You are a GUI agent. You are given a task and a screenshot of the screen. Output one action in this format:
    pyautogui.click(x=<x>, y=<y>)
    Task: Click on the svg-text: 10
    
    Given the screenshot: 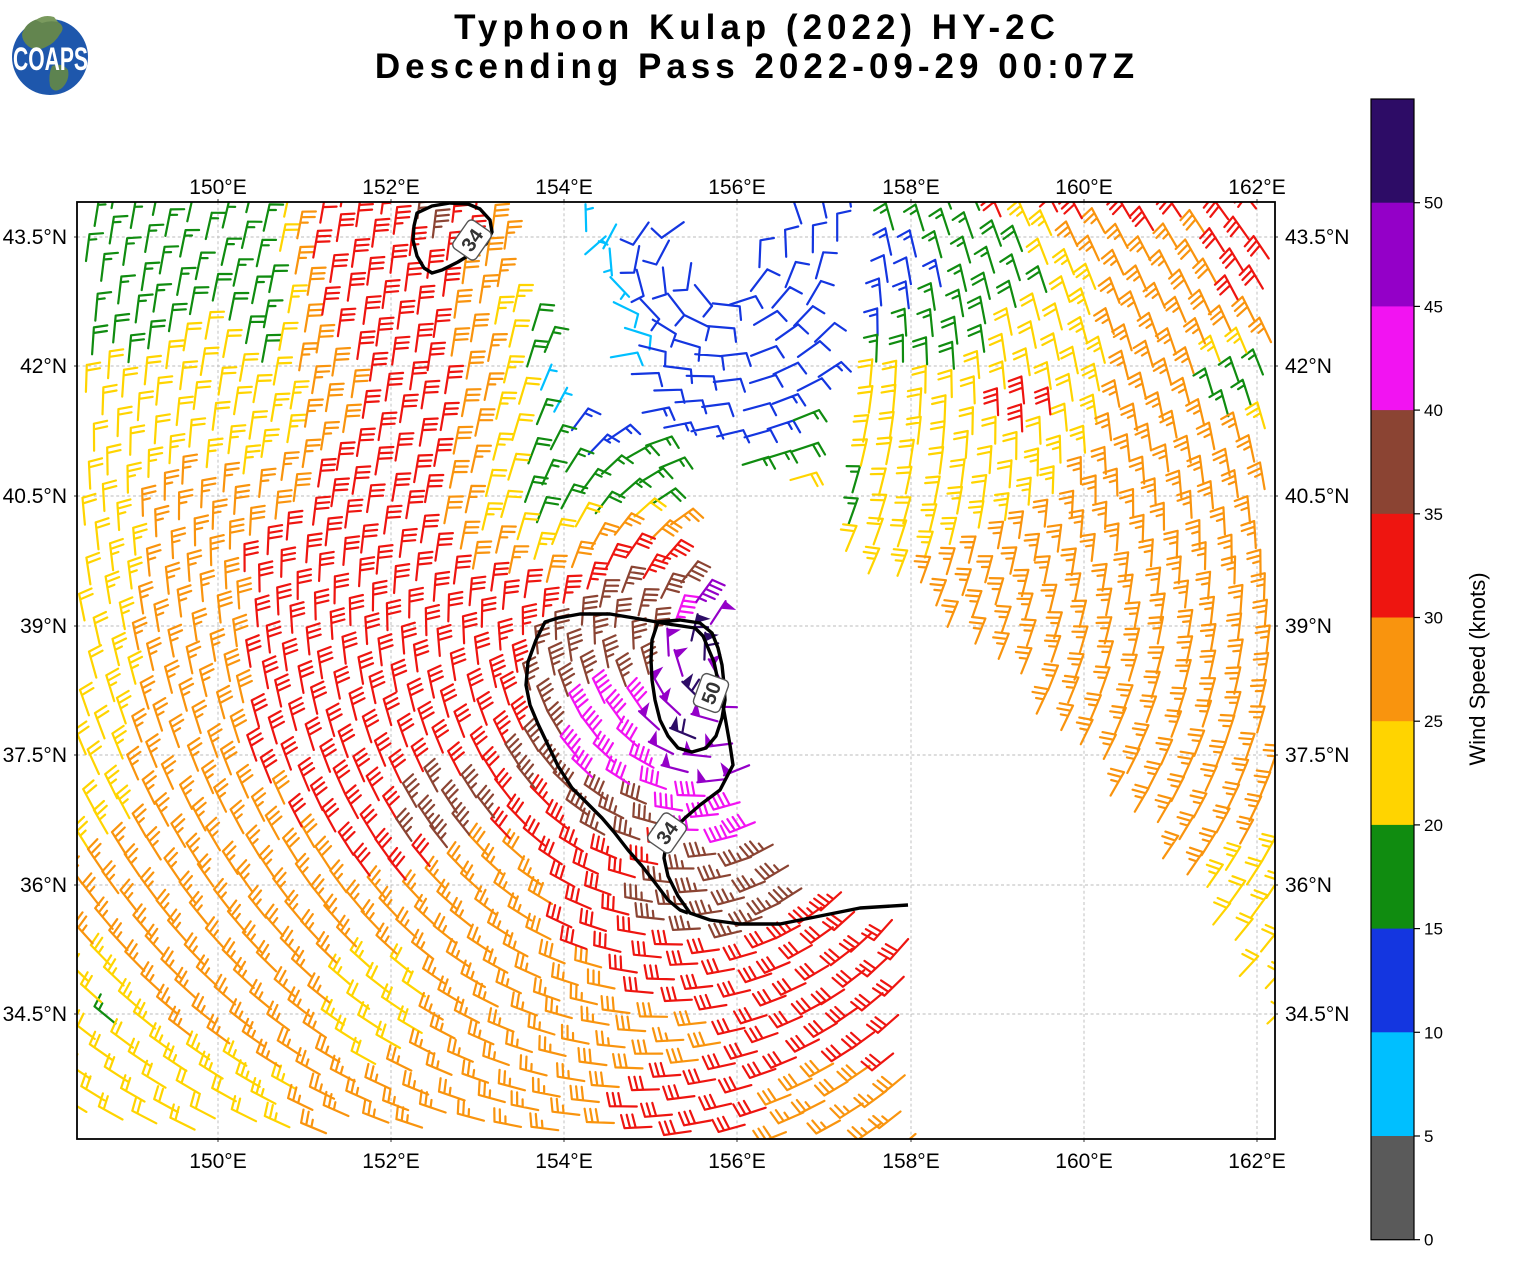 What is the action you would take?
    pyautogui.click(x=1433, y=1032)
    